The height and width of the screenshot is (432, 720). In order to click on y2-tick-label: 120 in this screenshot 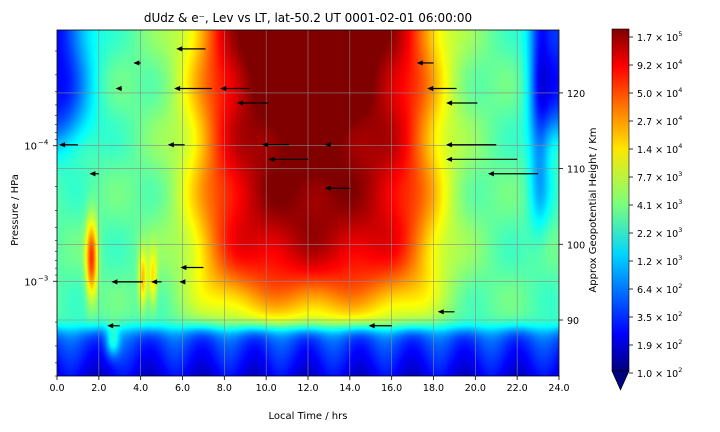, I will do `click(576, 94)`.